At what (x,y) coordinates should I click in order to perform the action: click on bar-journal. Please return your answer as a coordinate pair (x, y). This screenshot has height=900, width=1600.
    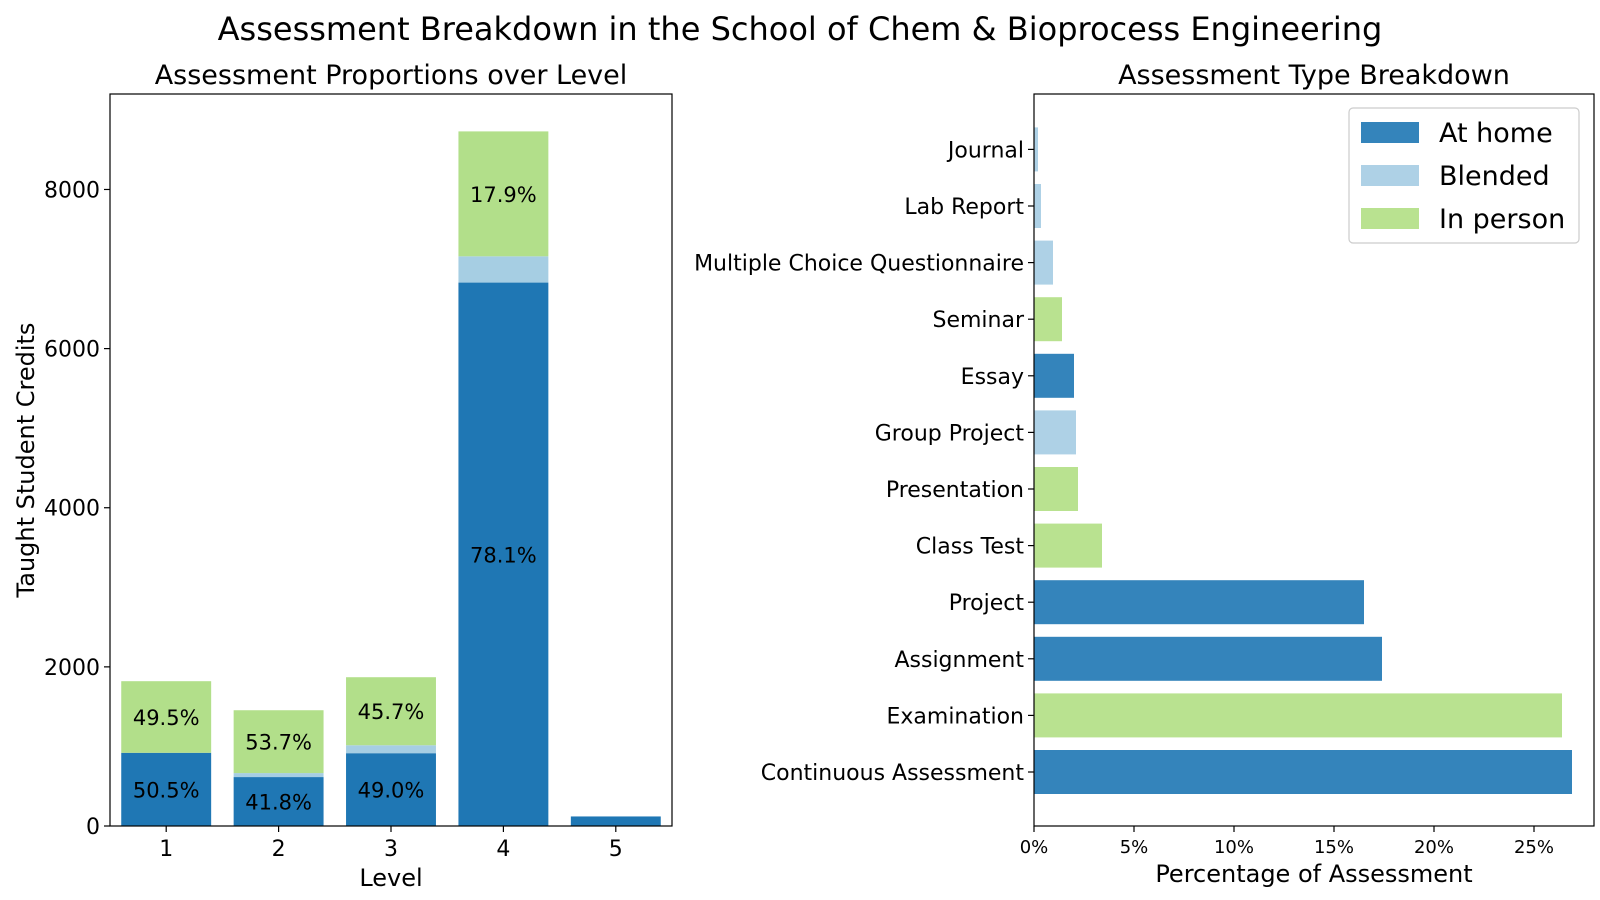
    Looking at the image, I should click on (1036, 149).